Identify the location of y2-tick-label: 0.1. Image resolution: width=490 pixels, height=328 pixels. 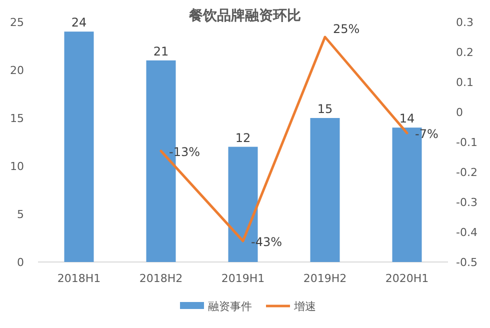
(465, 82).